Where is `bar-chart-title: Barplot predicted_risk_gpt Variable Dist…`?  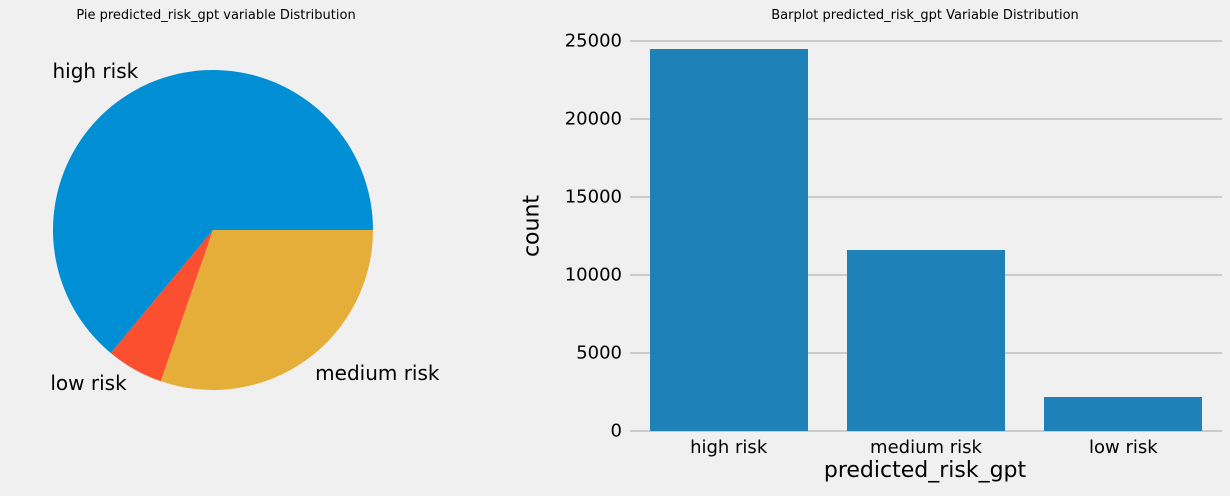 bar-chart-title: Barplot predicted_risk_gpt Variable Dist… is located at coordinates (925, 15).